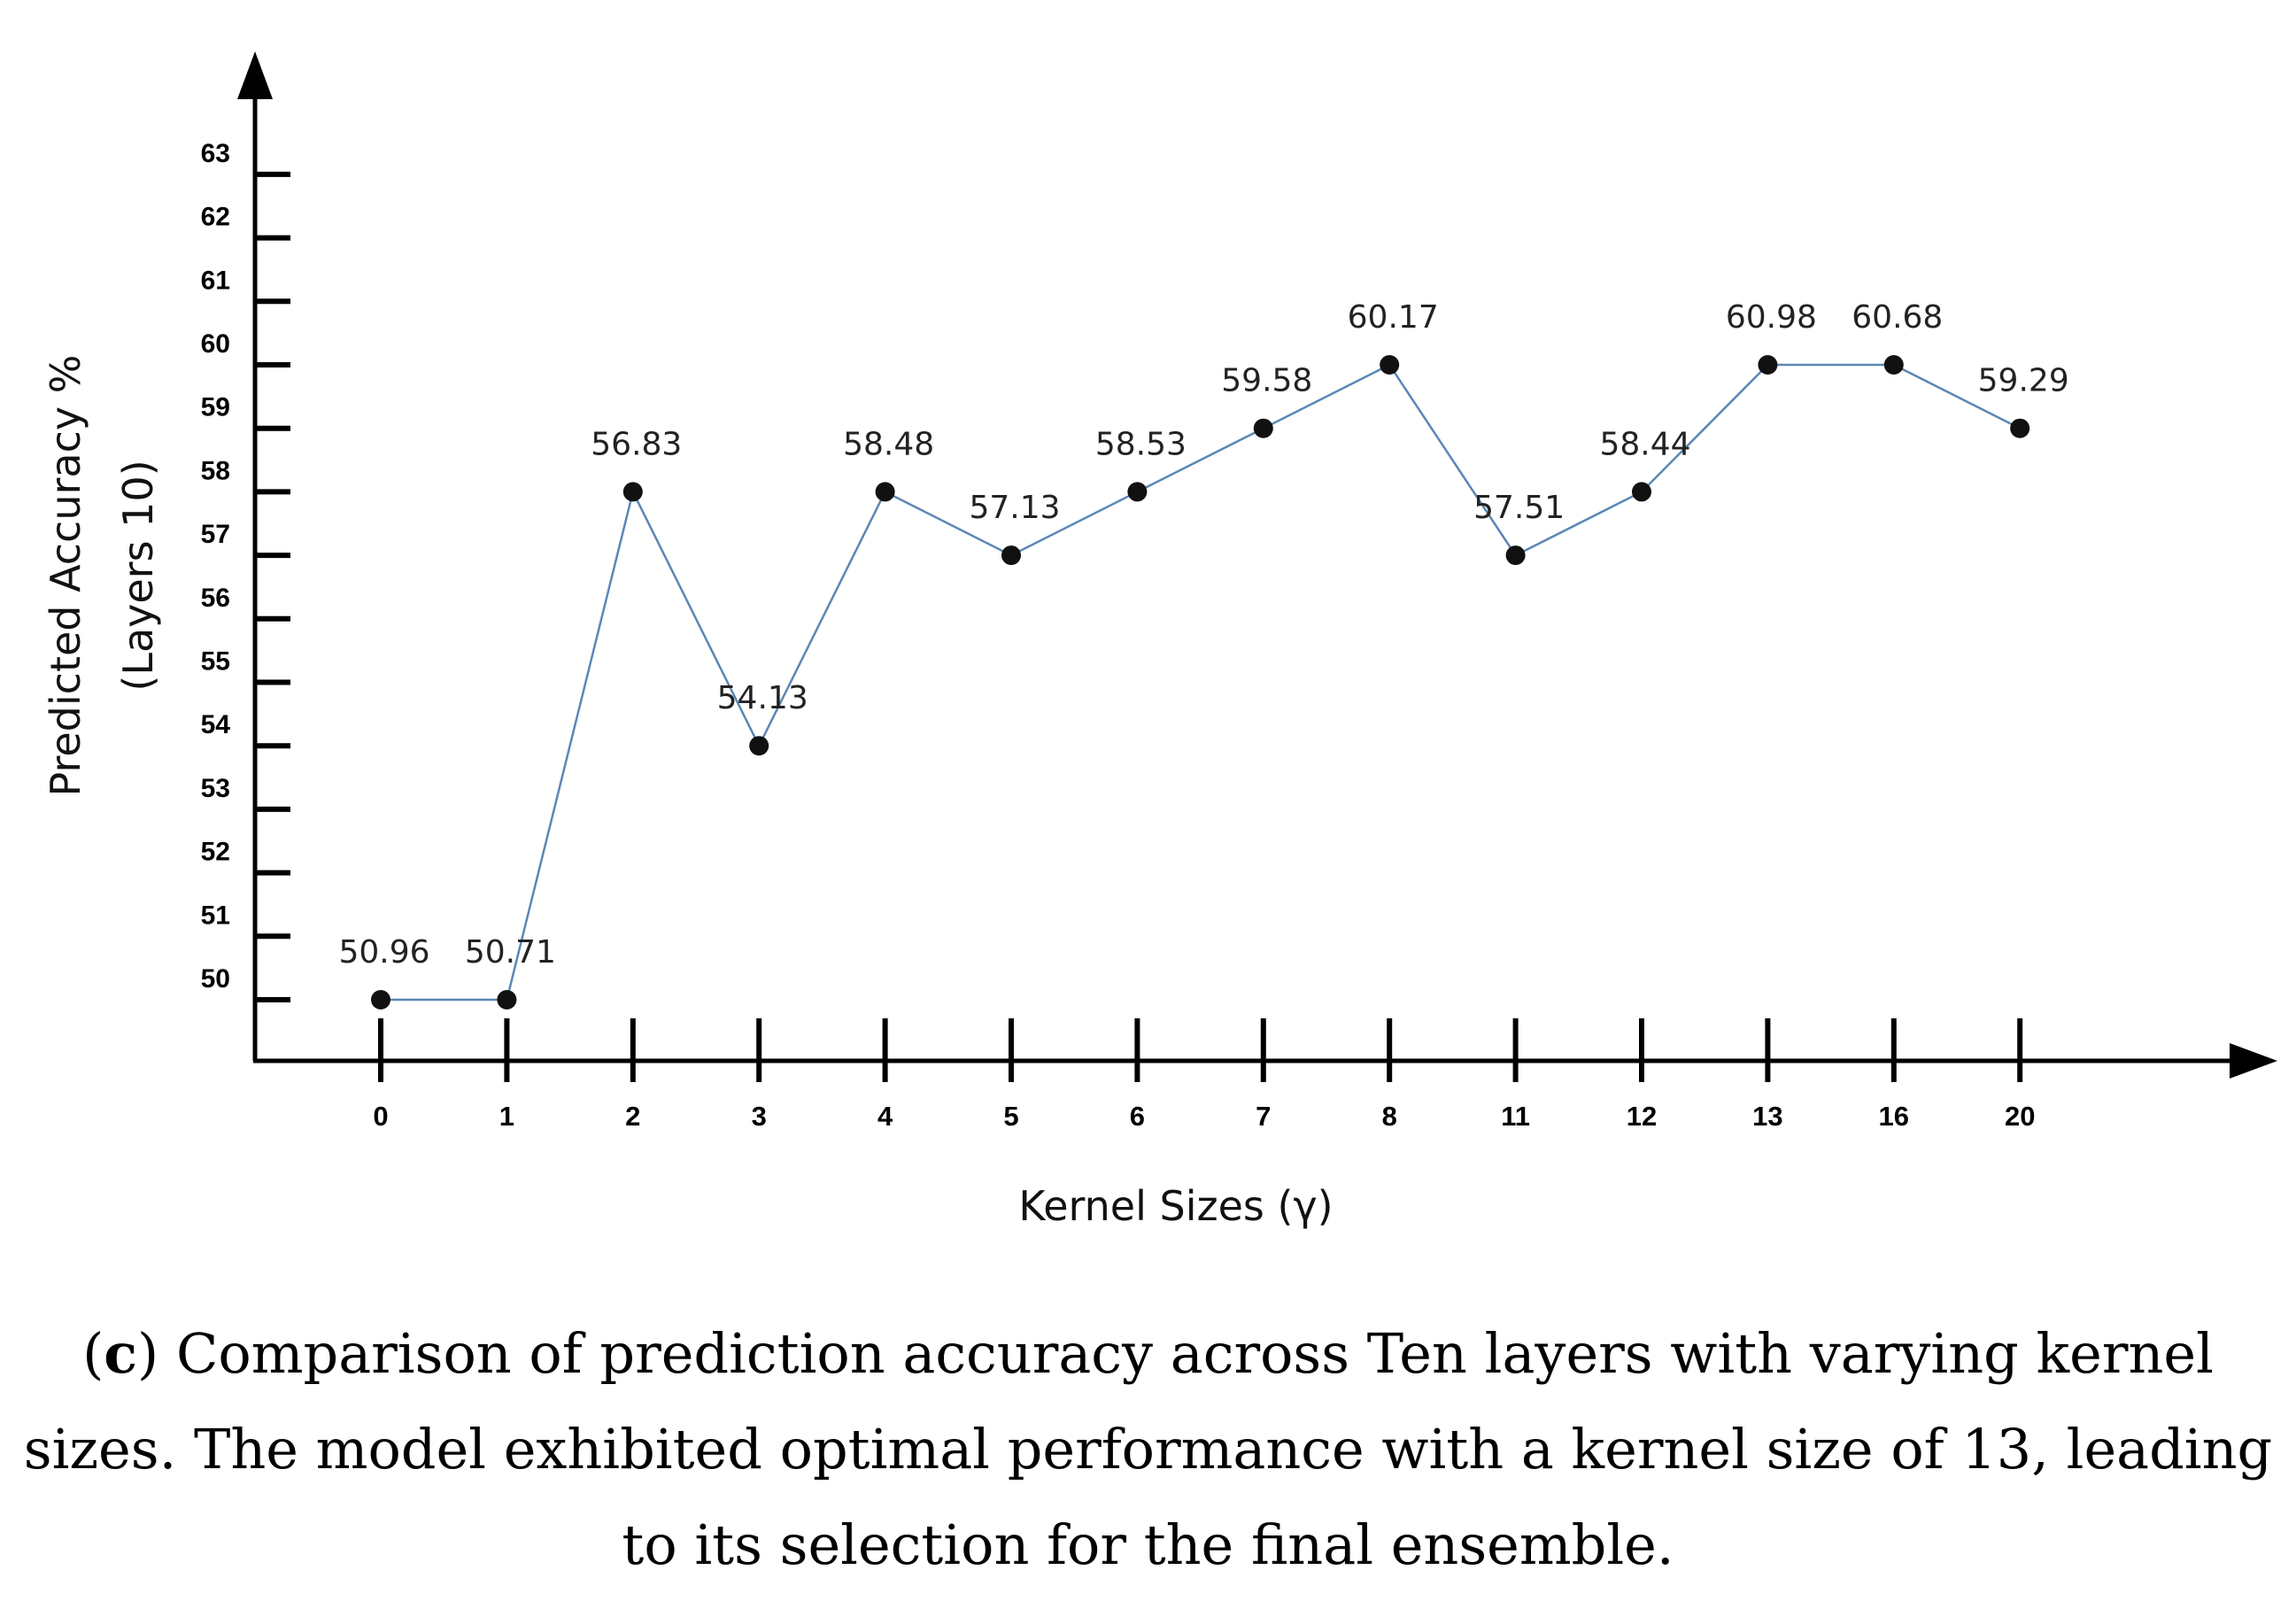  I want to click on y-tick-label: 52, so click(215, 852).